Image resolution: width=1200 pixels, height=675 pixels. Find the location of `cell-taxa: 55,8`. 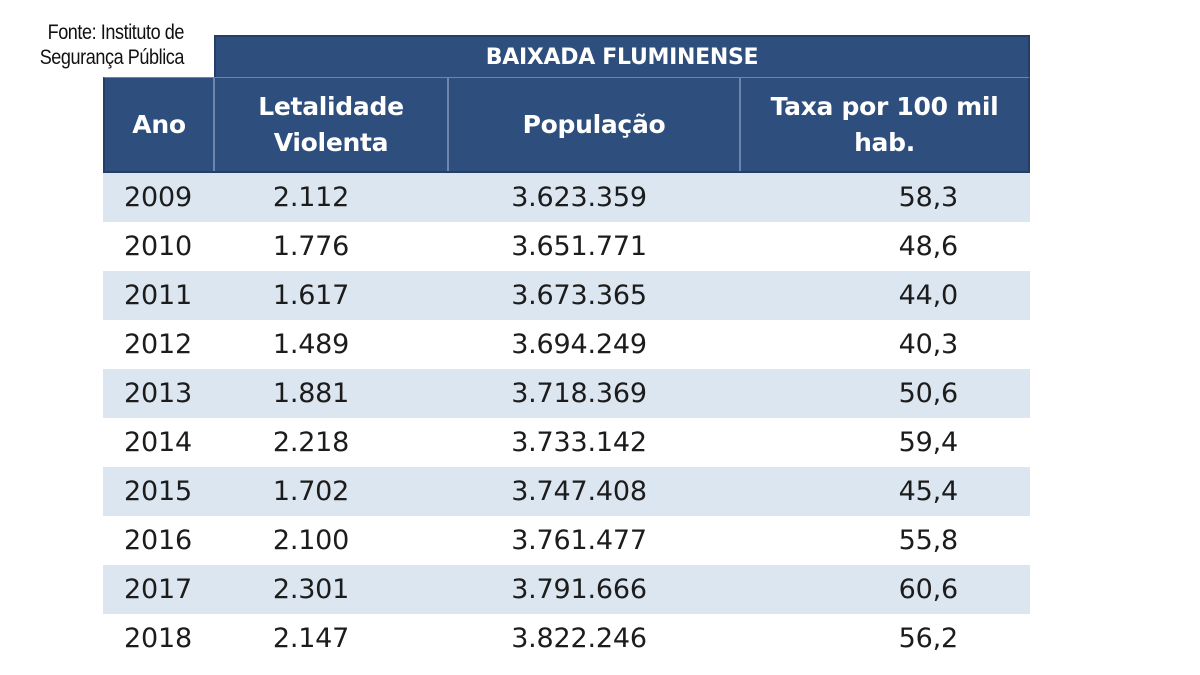

cell-taxa: 55,8 is located at coordinates (928, 540).